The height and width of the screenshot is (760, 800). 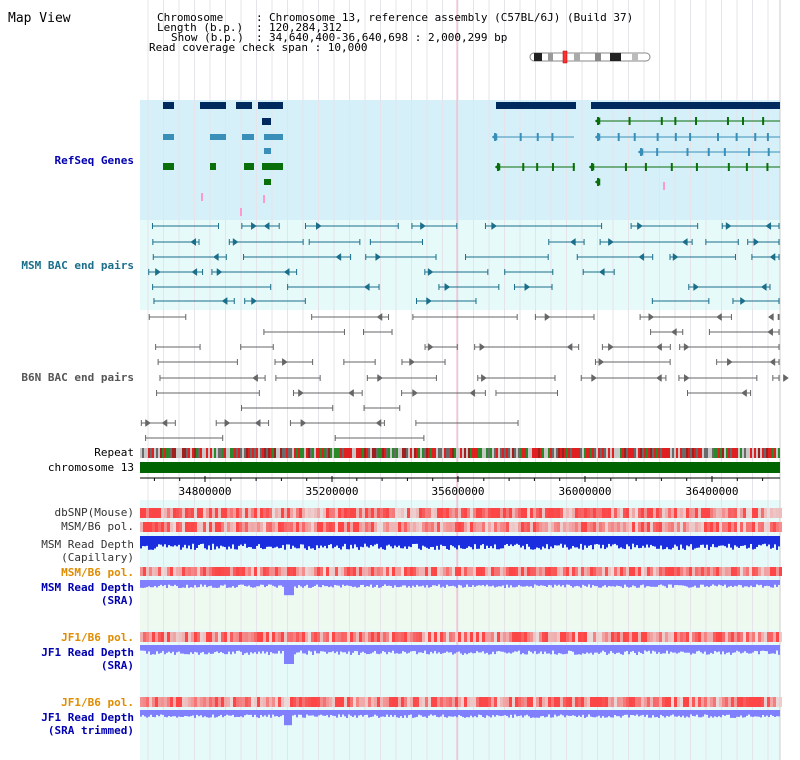 I want to click on label-msm-b6-pol-1: MSM/B6 pol., so click(x=97, y=526).